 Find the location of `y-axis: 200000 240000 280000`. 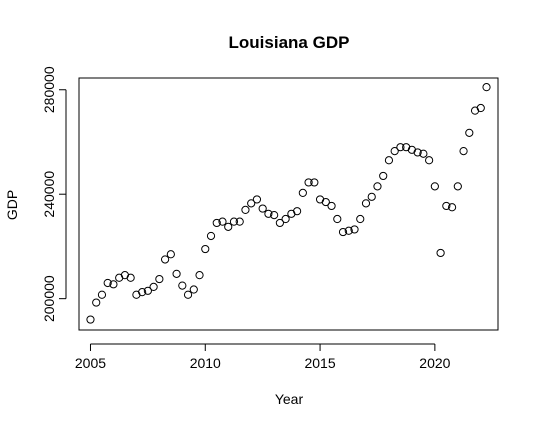

y-axis: 200000 240000 280000 is located at coordinates (54, 194).